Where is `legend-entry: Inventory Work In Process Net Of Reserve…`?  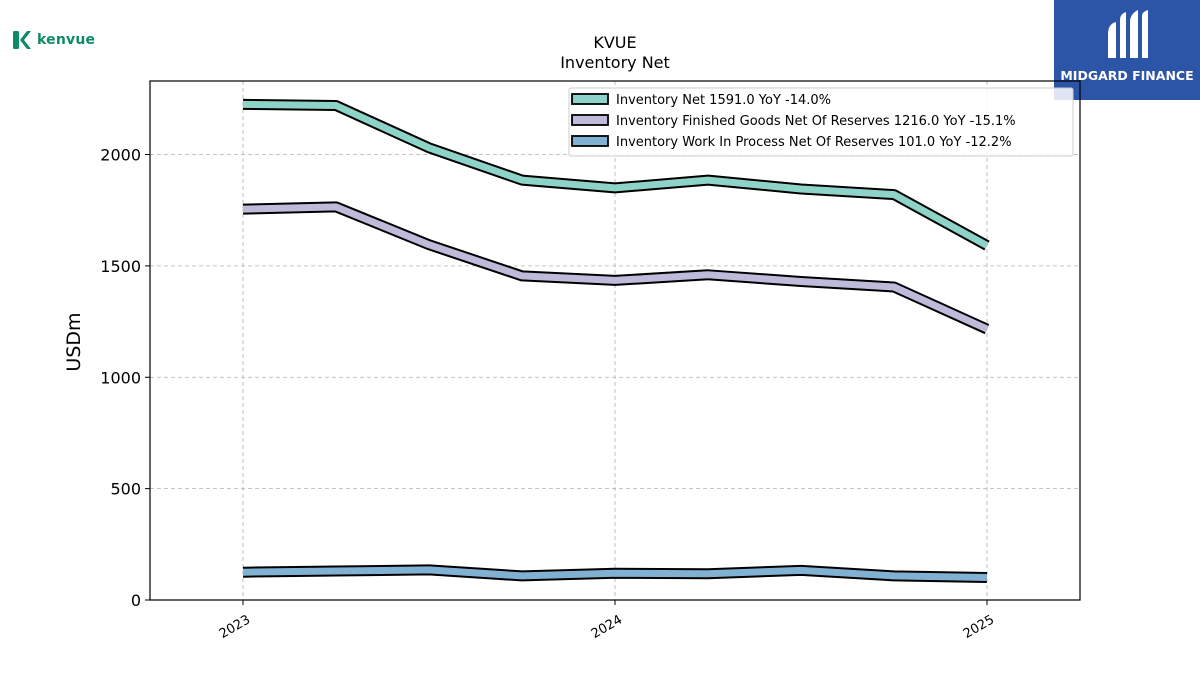 legend-entry: Inventory Work In Process Net Of Reserve… is located at coordinates (814, 142).